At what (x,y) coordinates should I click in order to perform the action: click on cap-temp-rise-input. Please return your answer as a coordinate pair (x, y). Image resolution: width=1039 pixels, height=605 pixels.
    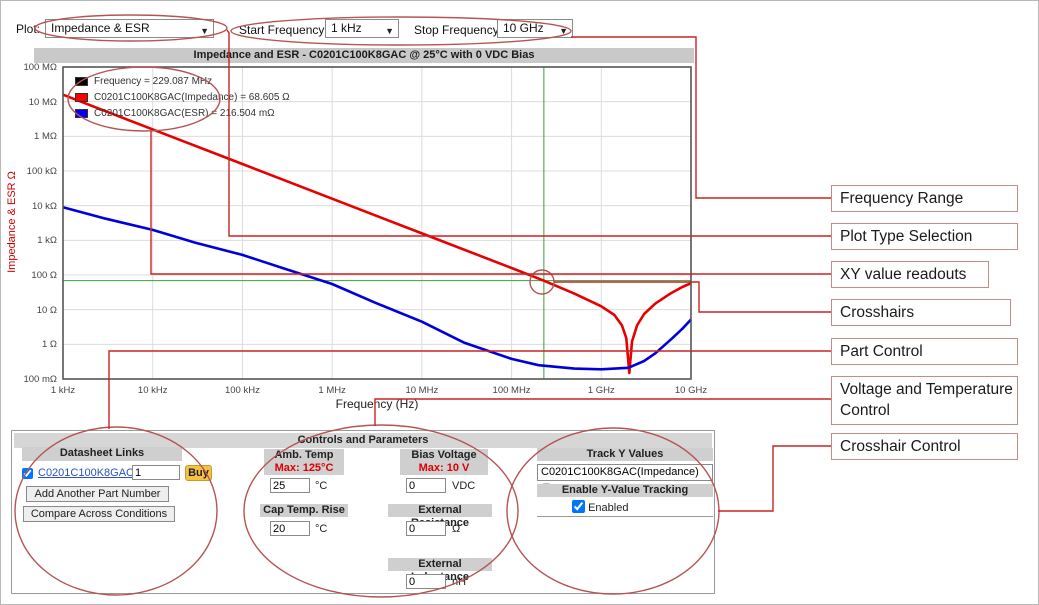
    Looking at the image, I should click on (290, 528).